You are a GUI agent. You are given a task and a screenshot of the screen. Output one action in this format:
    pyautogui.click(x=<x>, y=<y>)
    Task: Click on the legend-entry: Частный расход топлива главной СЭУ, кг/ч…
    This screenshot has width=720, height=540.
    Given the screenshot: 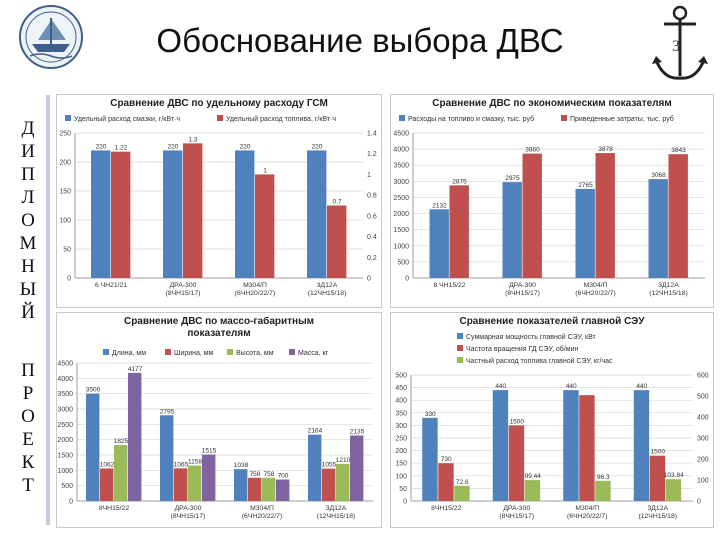 What is the action you would take?
    pyautogui.click(x=539, y=361)
    